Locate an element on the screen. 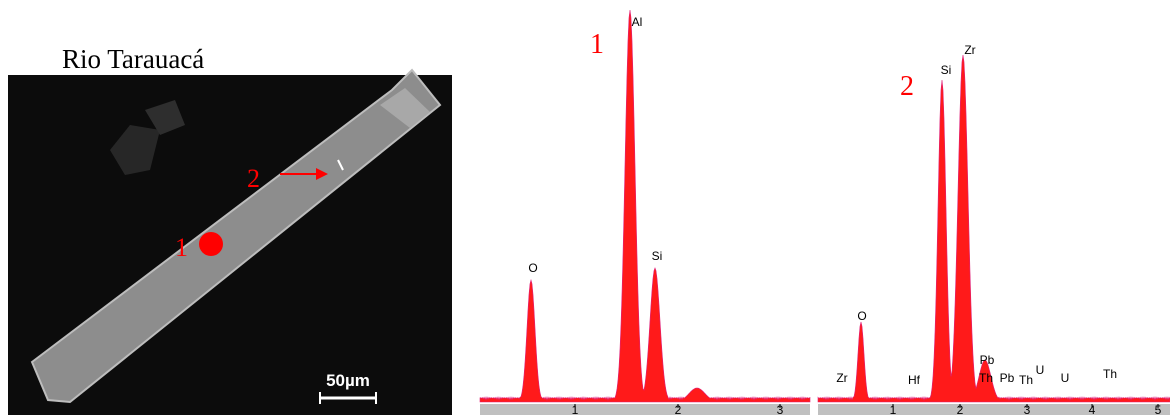  scale-bar-label: 50µm is located at coordinates (348, 380).